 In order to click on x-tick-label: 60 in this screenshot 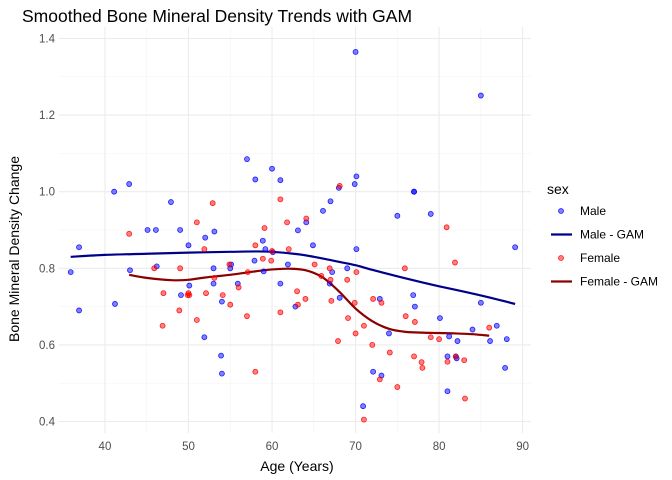, I will do `click(272, 447)`.